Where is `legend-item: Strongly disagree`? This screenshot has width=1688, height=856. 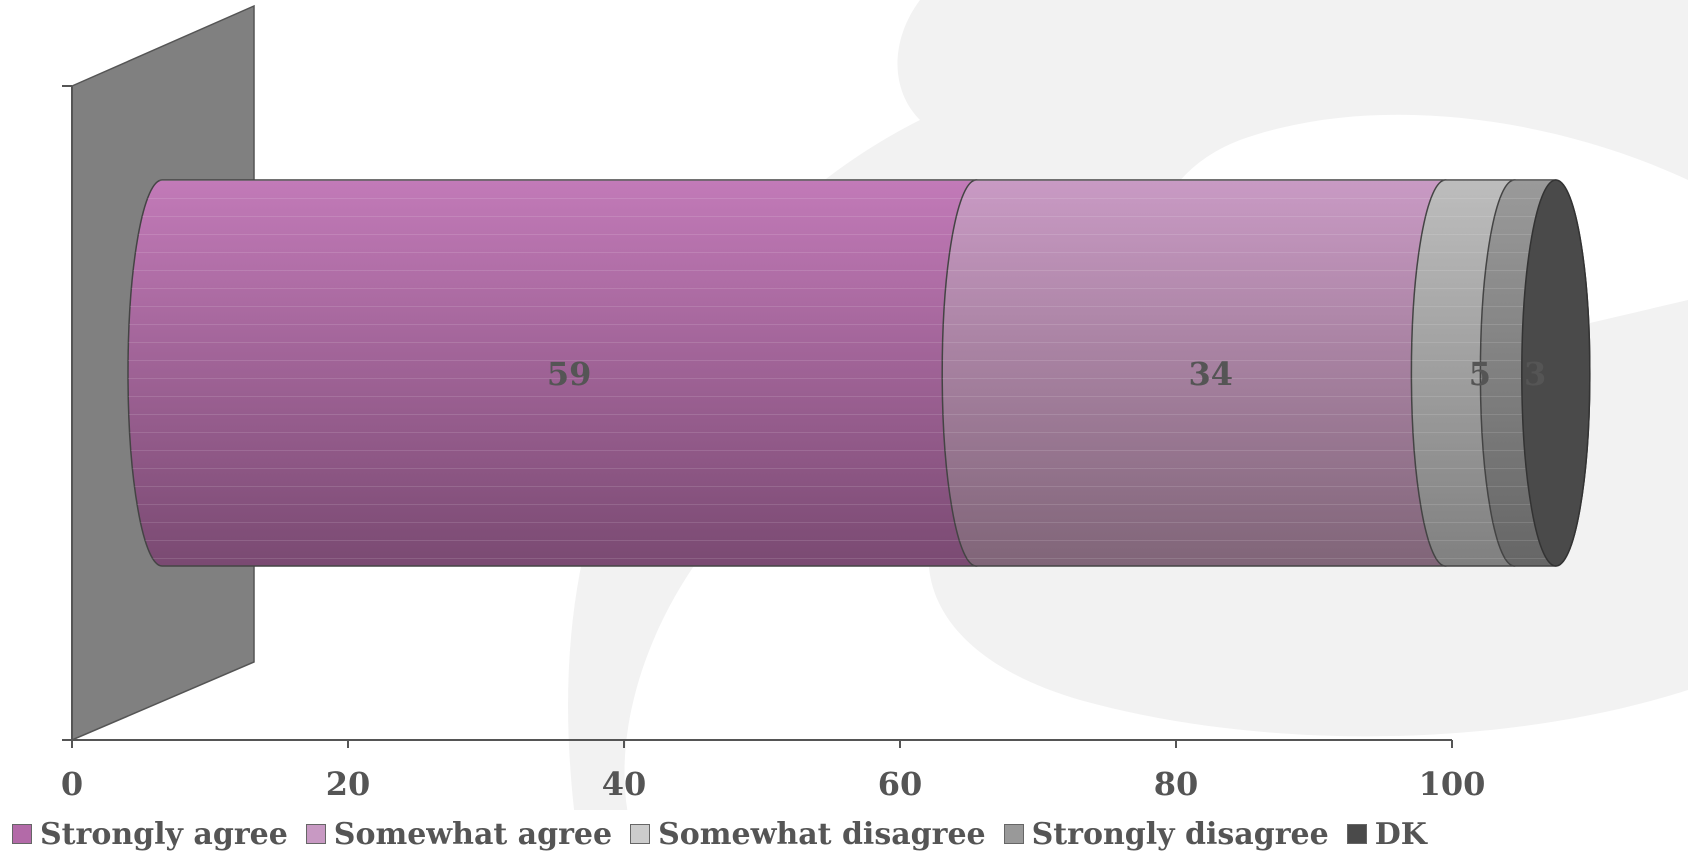 legend-item: Strongly disagree is located at coordinates (1166, 834).